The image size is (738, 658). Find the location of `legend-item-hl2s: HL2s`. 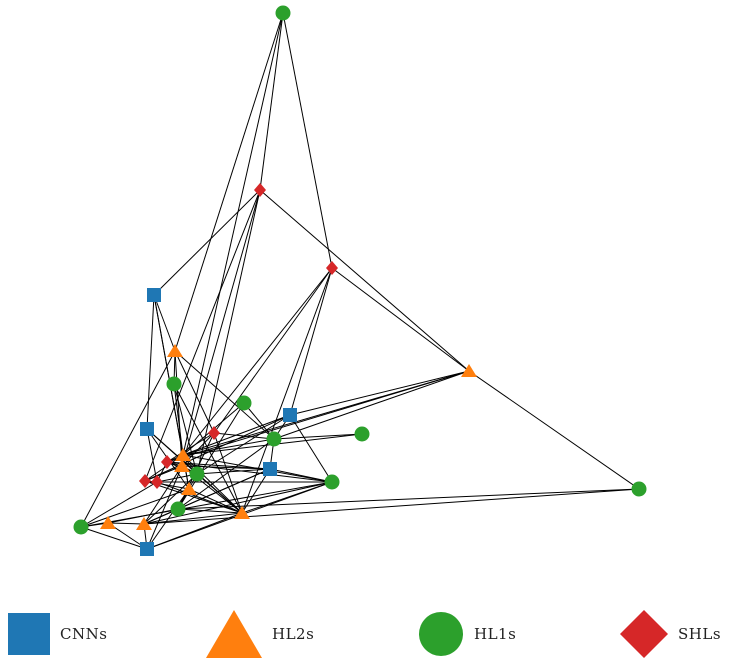

legend-item-hl2s: HL2s is located at coordinates (260, 634).